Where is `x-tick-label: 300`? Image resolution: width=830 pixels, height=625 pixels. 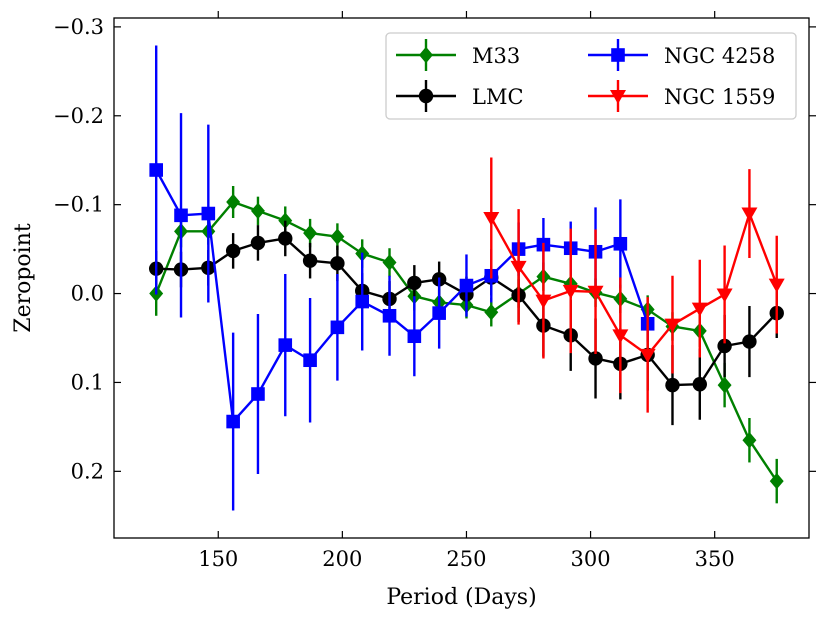
x-tick-label: 300 is located at coordinates (591, 559).